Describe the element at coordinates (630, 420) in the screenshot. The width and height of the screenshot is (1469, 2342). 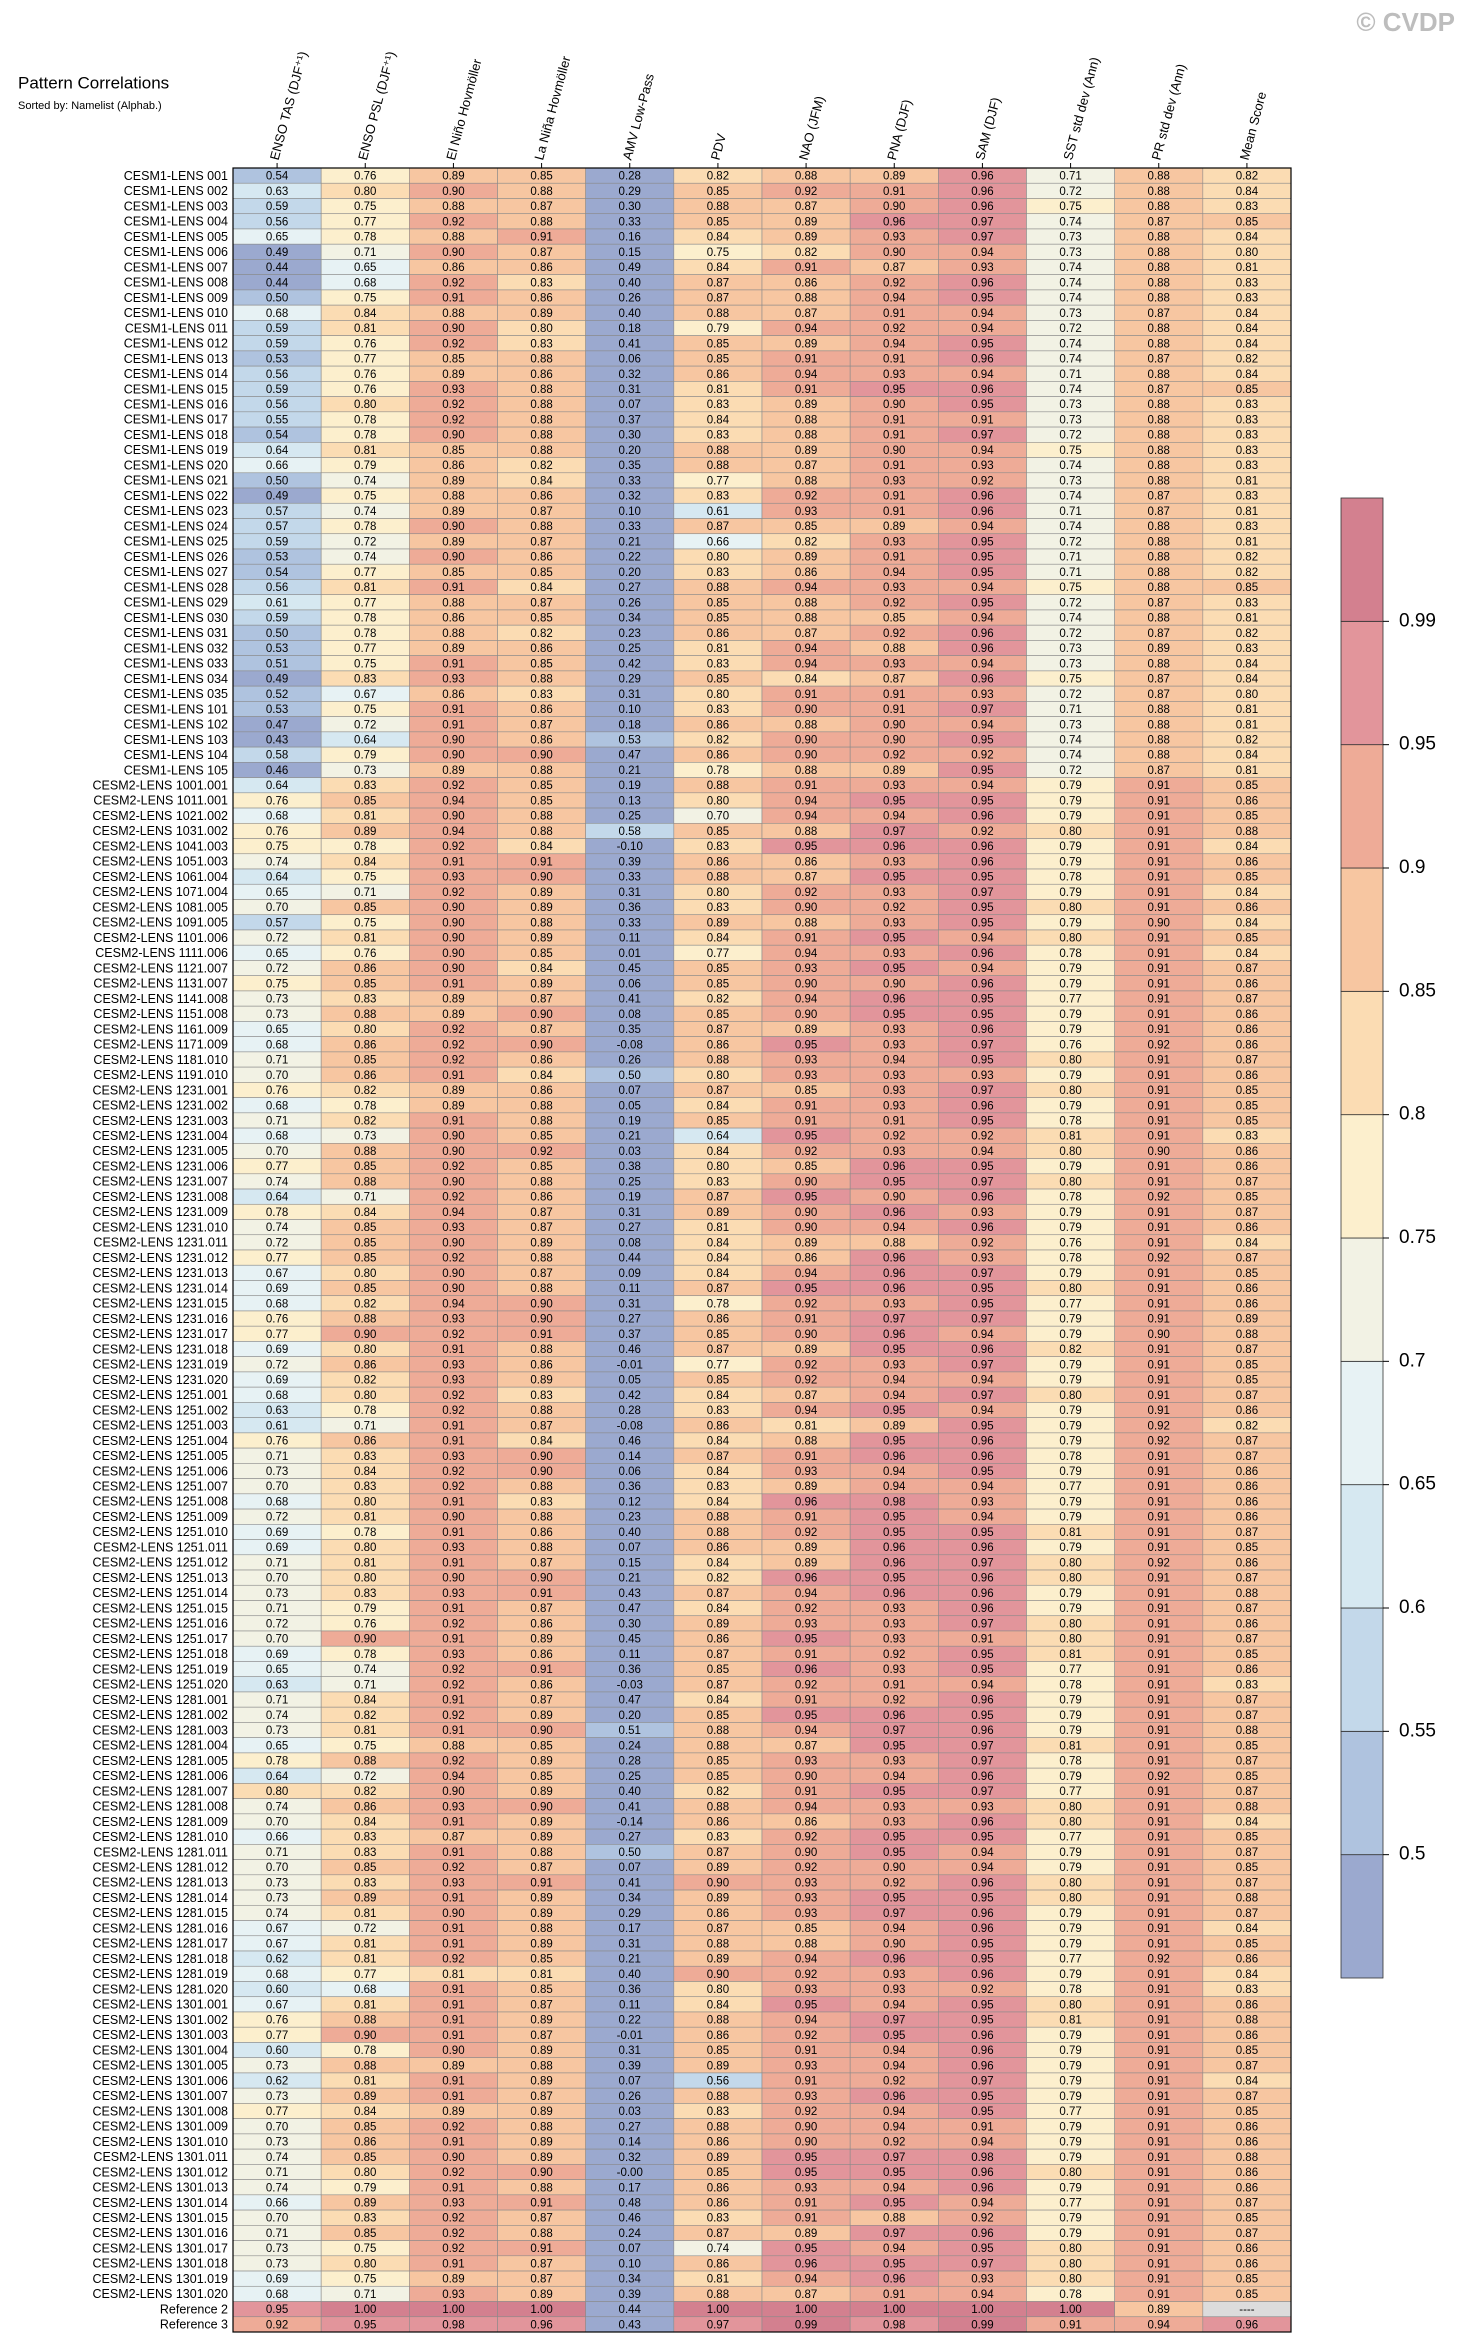
I see `cell-value: 0.37` at that location.